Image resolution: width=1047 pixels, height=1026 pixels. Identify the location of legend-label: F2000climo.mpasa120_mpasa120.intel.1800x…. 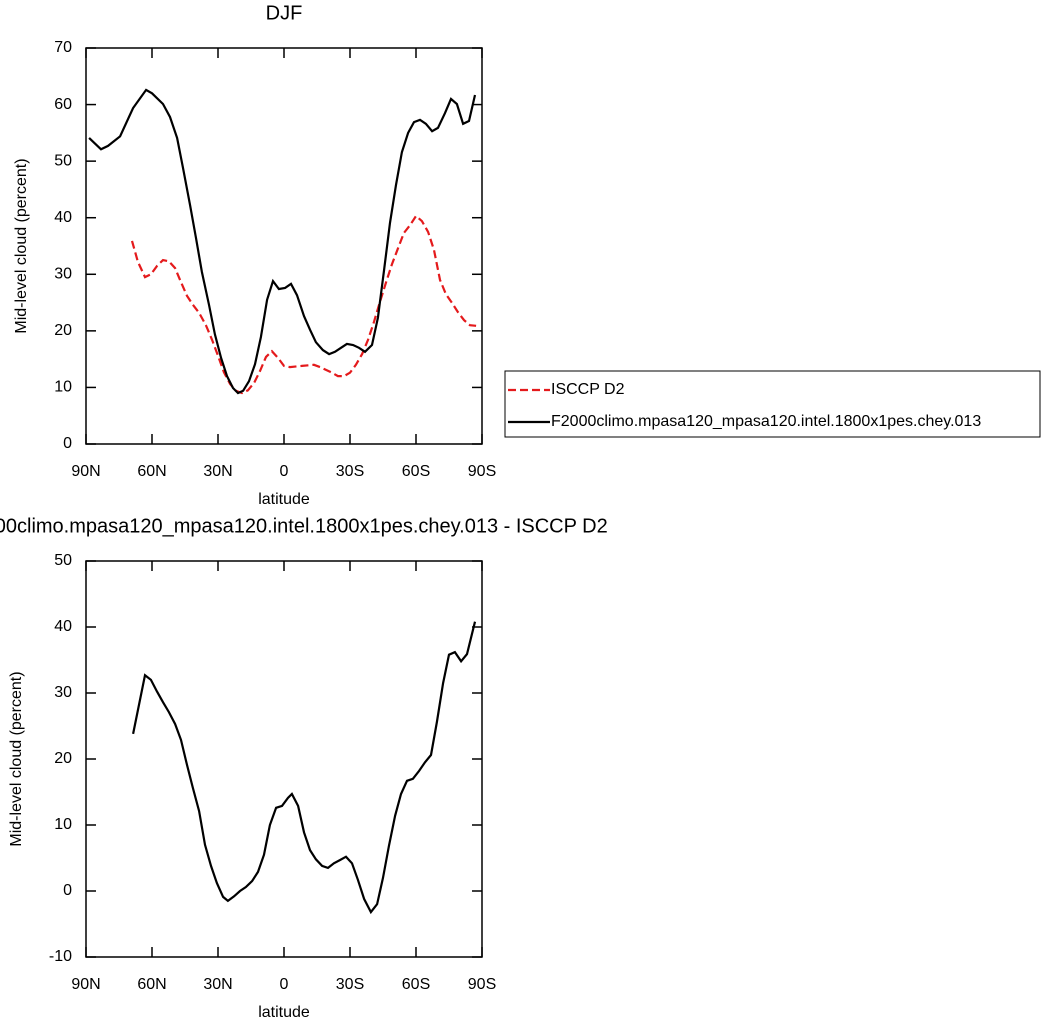
(766, 421).